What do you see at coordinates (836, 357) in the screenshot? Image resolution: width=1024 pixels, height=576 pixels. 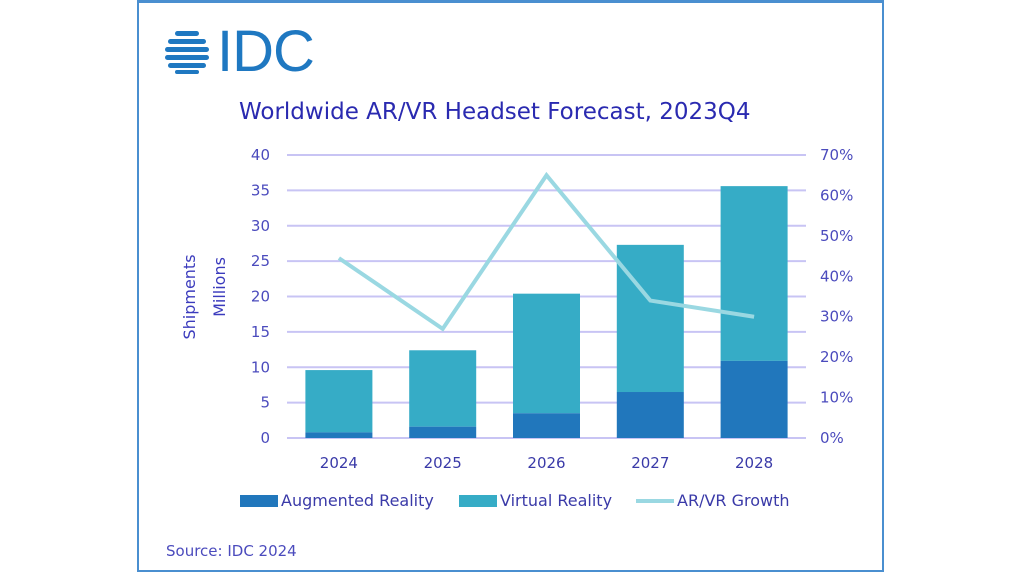 I see `y2-tick-label: 20%` at bounding box center [836, 357].